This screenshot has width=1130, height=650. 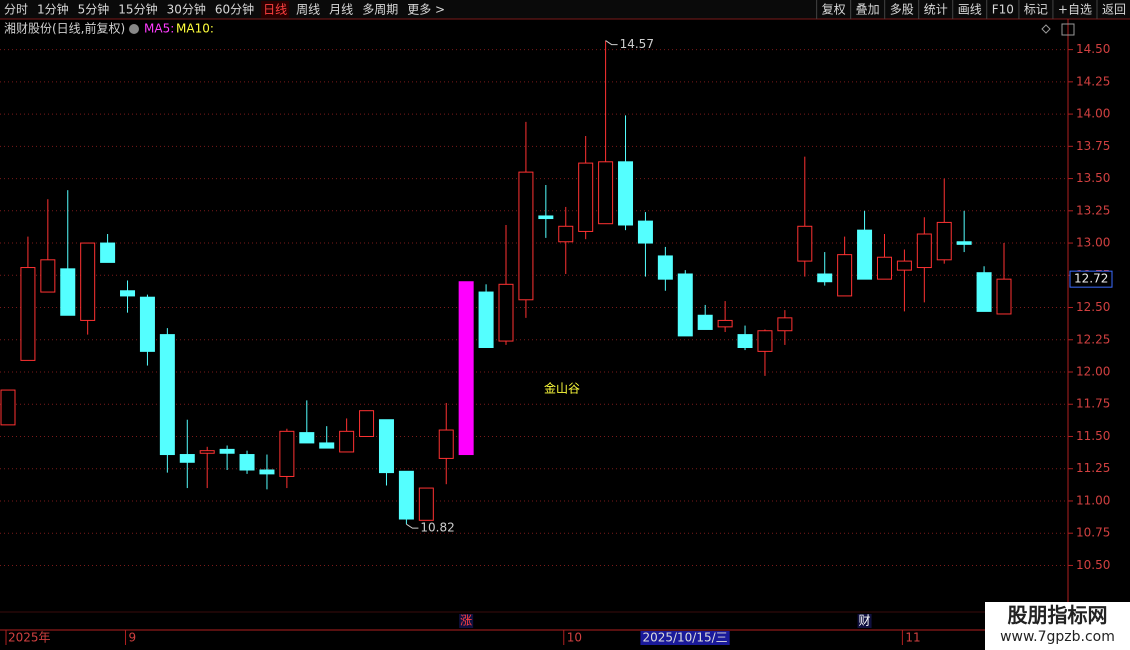 I want to click on toolbar-item: 更多 >, so click(x=426, y=10).